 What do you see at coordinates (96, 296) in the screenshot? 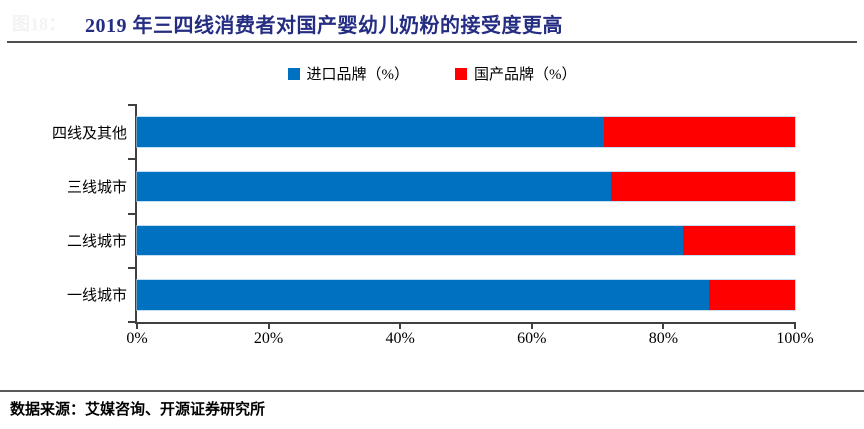
I see `category-label: 一线城市` at bounding box center [96, 296].